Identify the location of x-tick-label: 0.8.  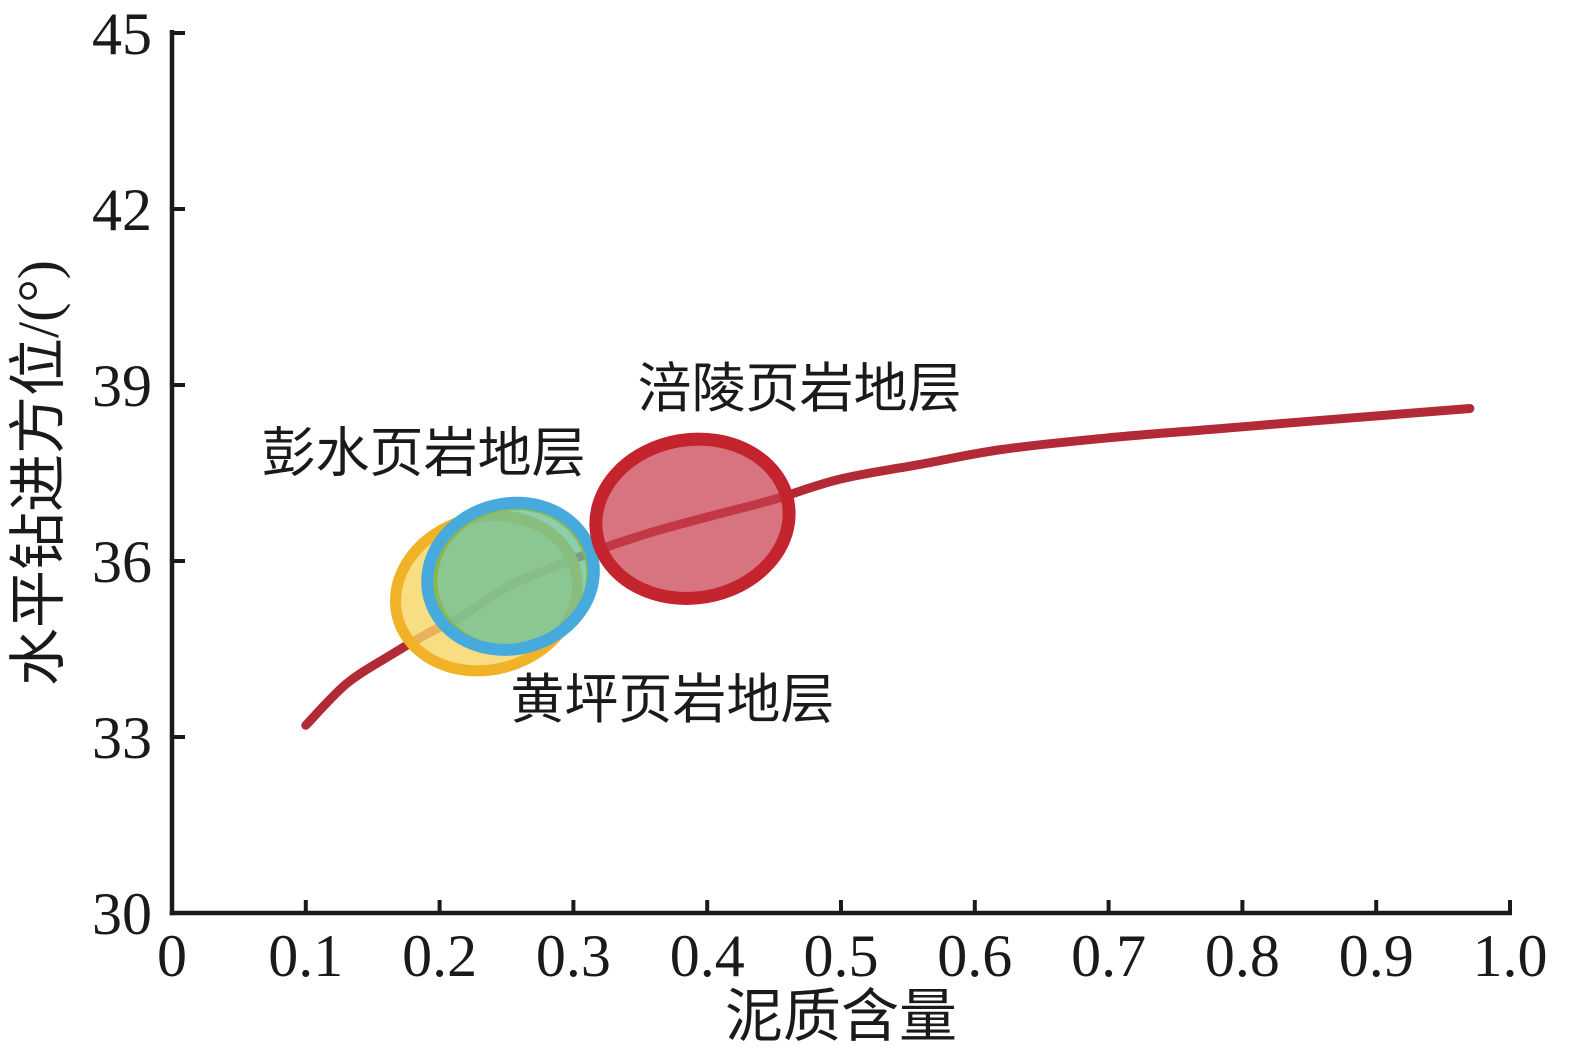
(1242, 956).